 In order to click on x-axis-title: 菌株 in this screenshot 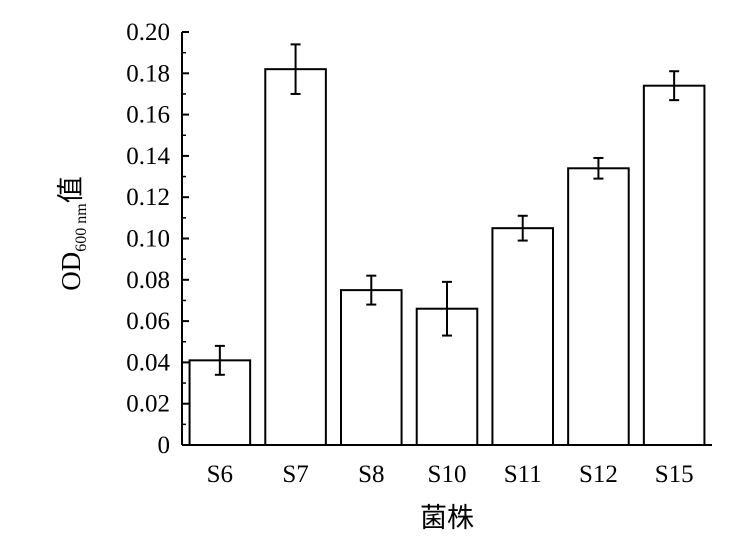, I will do `click(447, 518)`.